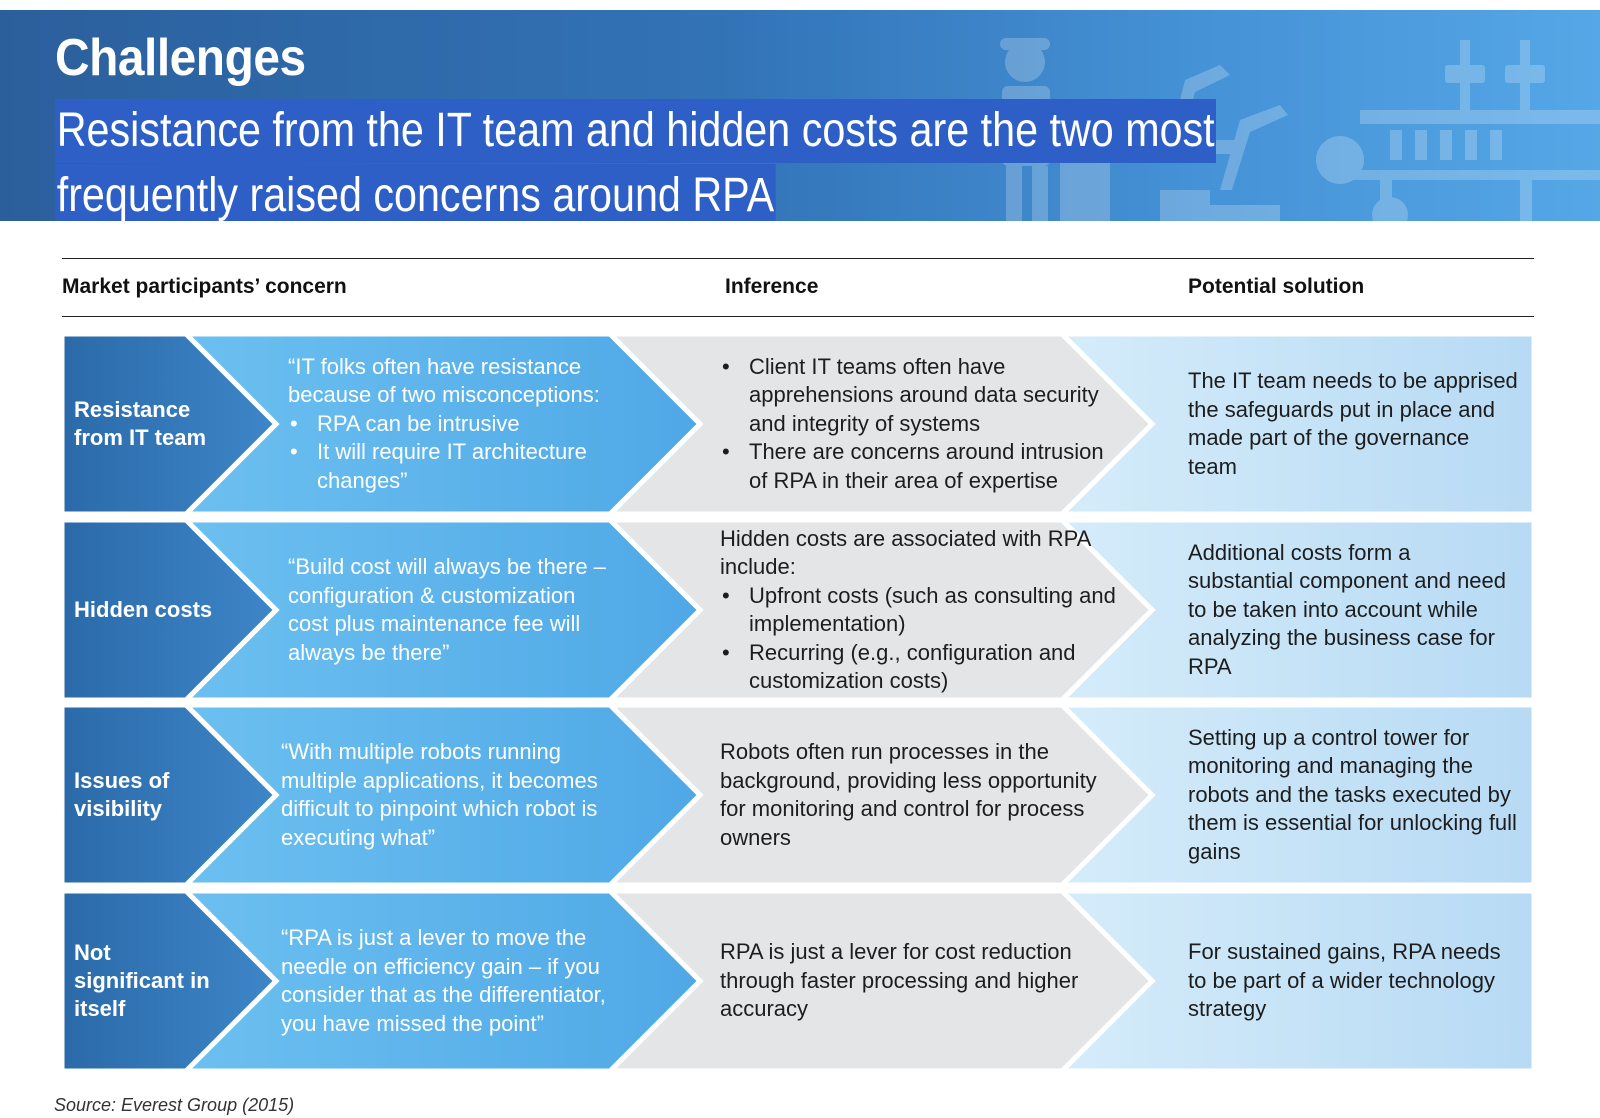 This screenshot has height=1118, width=1600. I want to click on column-header-inference: Inference, so click(772, 286).